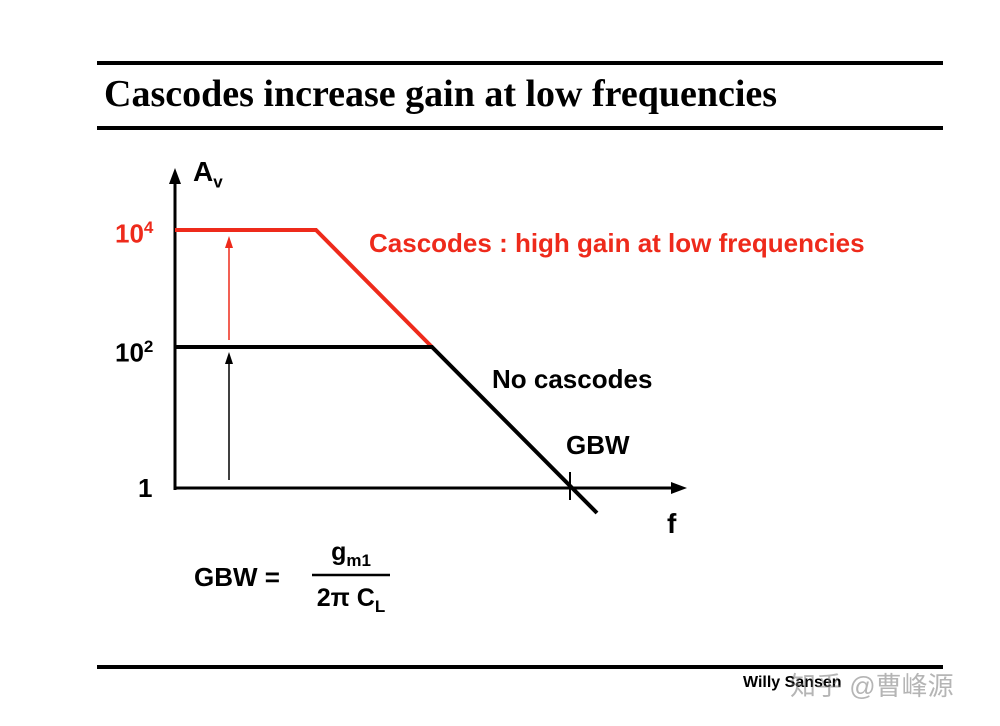 The width and height of the screenshot is (1000, 726). Describe the element at coordinates (229, 358) in the screenshot. I see `no-cascode-gain-arrowhead` at that location.